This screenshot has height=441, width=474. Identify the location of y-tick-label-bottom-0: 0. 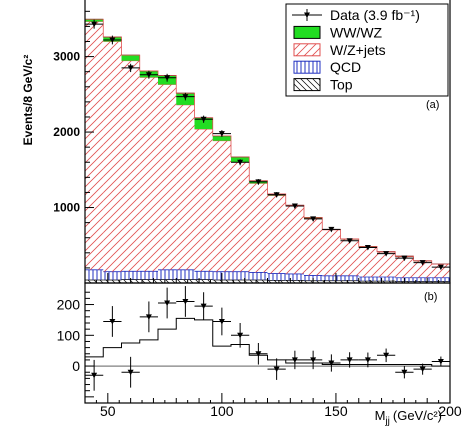
(76, 366).